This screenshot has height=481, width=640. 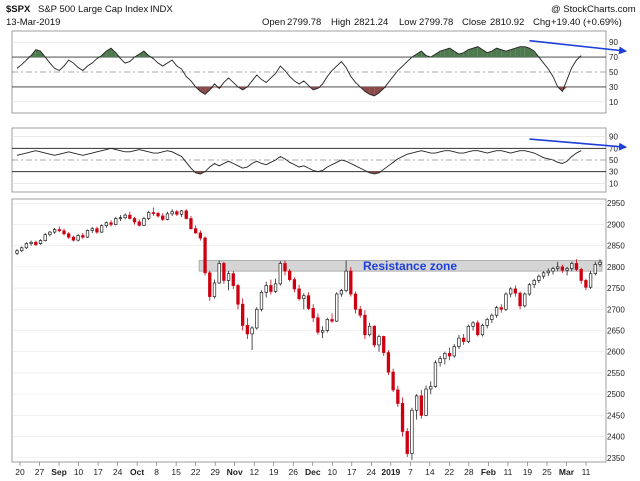 I want to click on price-tick-label: 2500, so click(x=616, y=394).